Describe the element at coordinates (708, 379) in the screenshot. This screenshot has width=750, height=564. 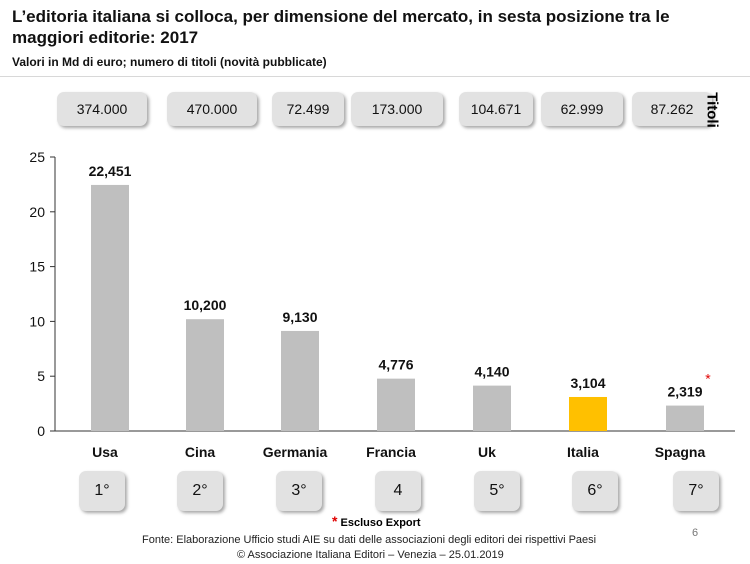
I see `asterisk-marker: *` at that location.